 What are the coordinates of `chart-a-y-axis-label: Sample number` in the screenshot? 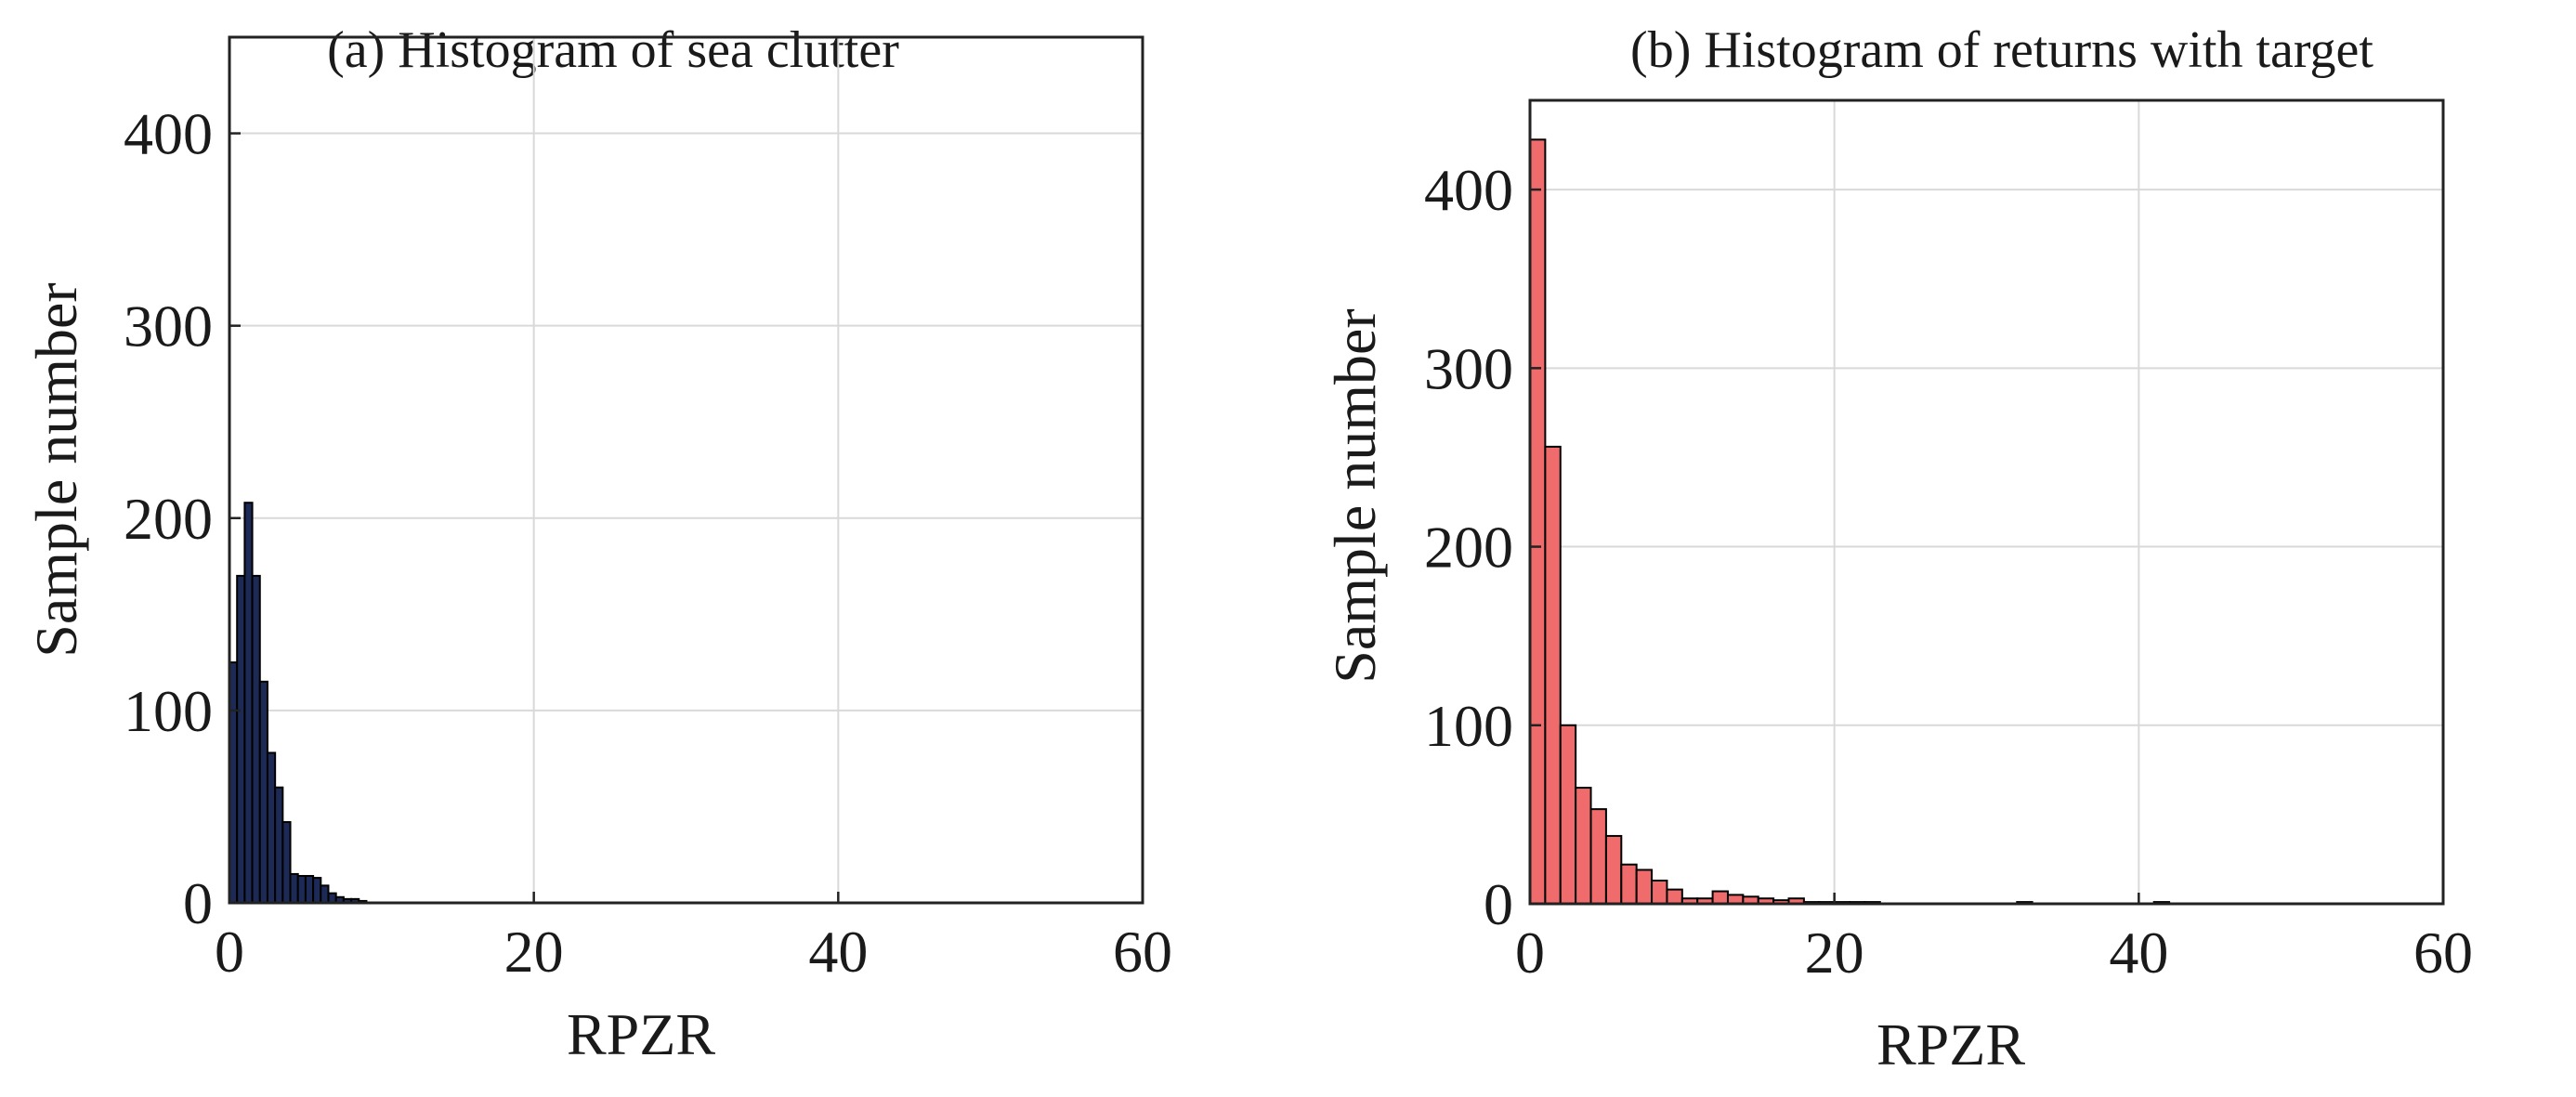 It's located at (56, 469).